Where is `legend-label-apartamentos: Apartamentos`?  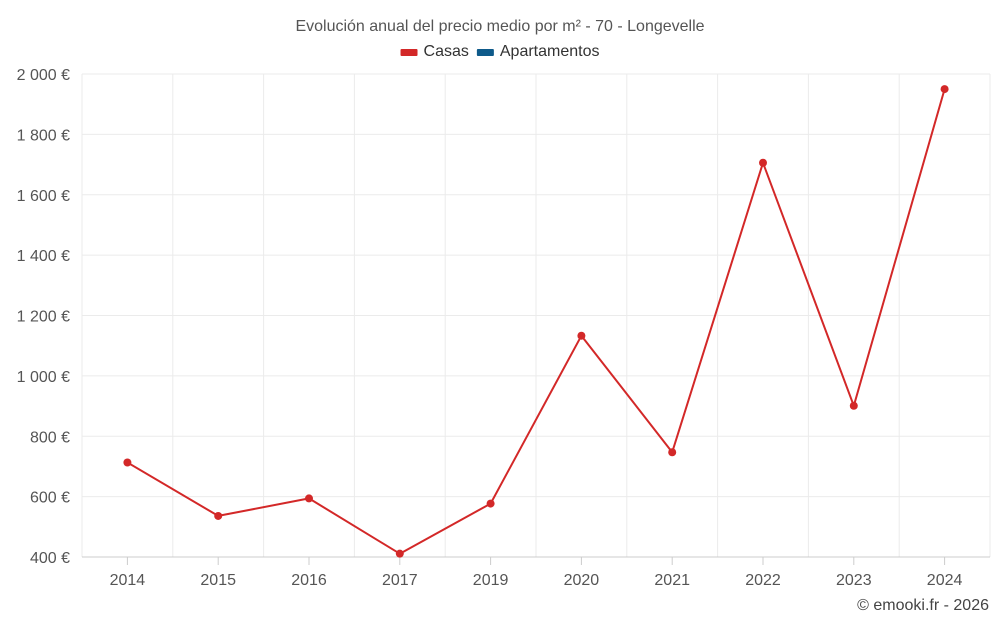
legend-label-apartamentos: Apartamentos is located at coordinates (550, 51).